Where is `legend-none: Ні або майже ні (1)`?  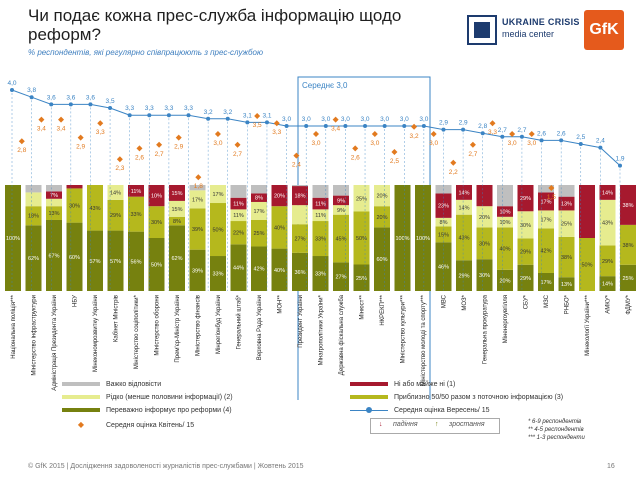 legend-none: Ні або майже ні (1) is located at coordinates (402, 384).